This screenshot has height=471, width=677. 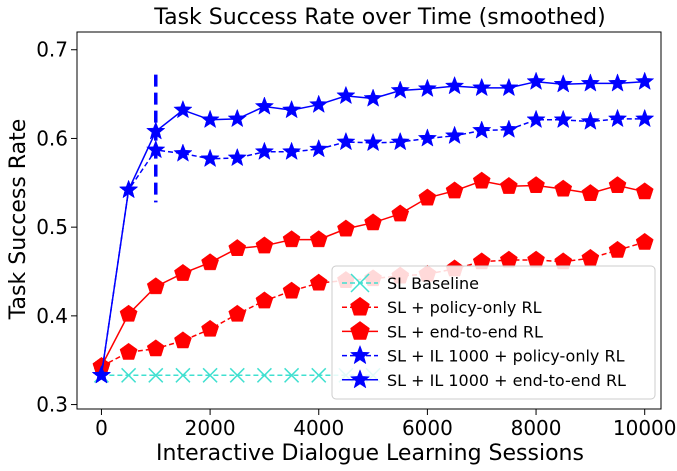 I want to click on legend-entry: SL Baseline, so click(x=410, y=283).